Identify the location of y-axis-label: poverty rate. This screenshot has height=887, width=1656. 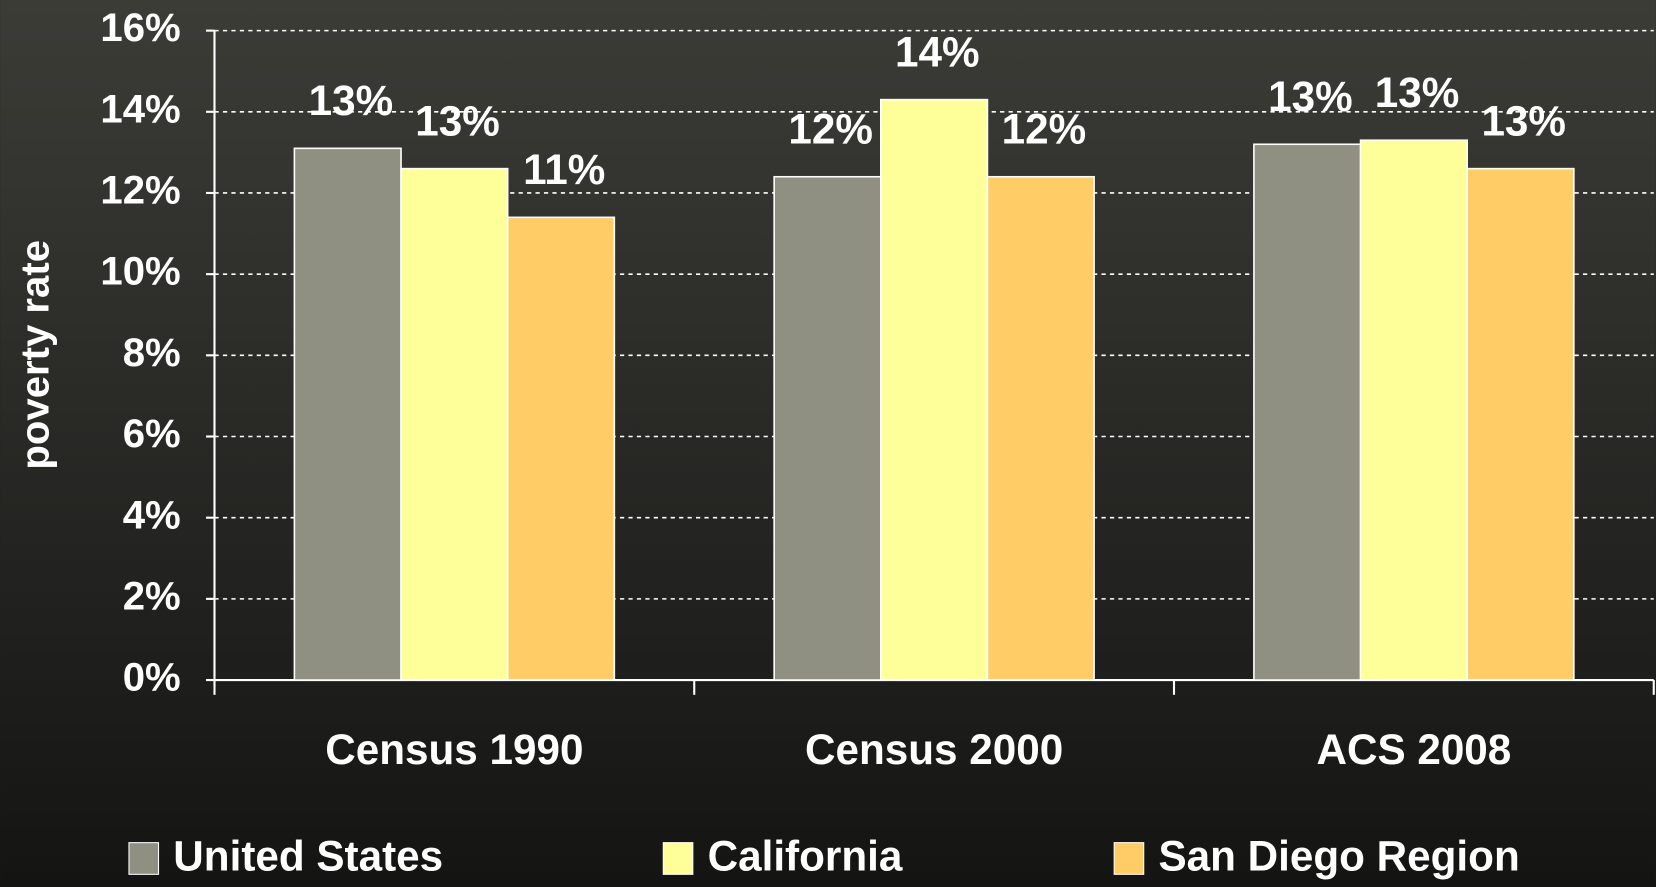
(35, 355).